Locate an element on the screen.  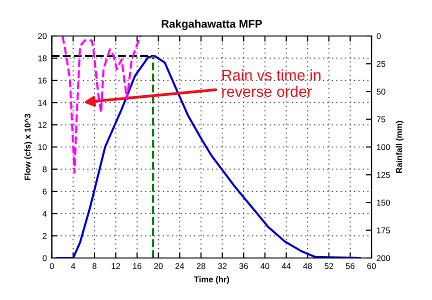
annotation: Rain vs time in reverse order is located at coordinates (271, 83).